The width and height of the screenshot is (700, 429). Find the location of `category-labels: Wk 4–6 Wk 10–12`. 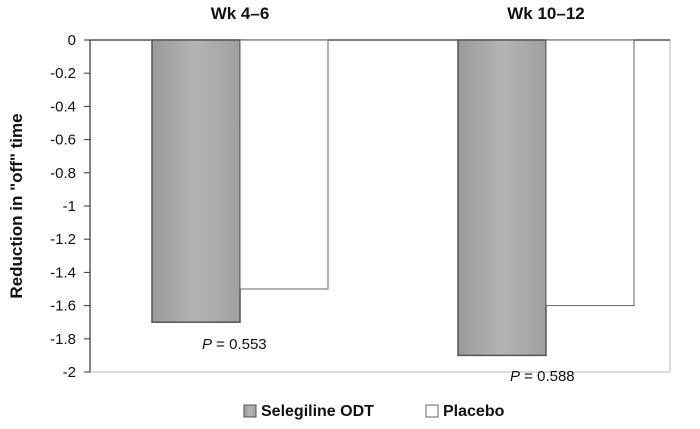

category-labels: Wk 4–6 Wk 10–12 is located at coordinates (398, 13).